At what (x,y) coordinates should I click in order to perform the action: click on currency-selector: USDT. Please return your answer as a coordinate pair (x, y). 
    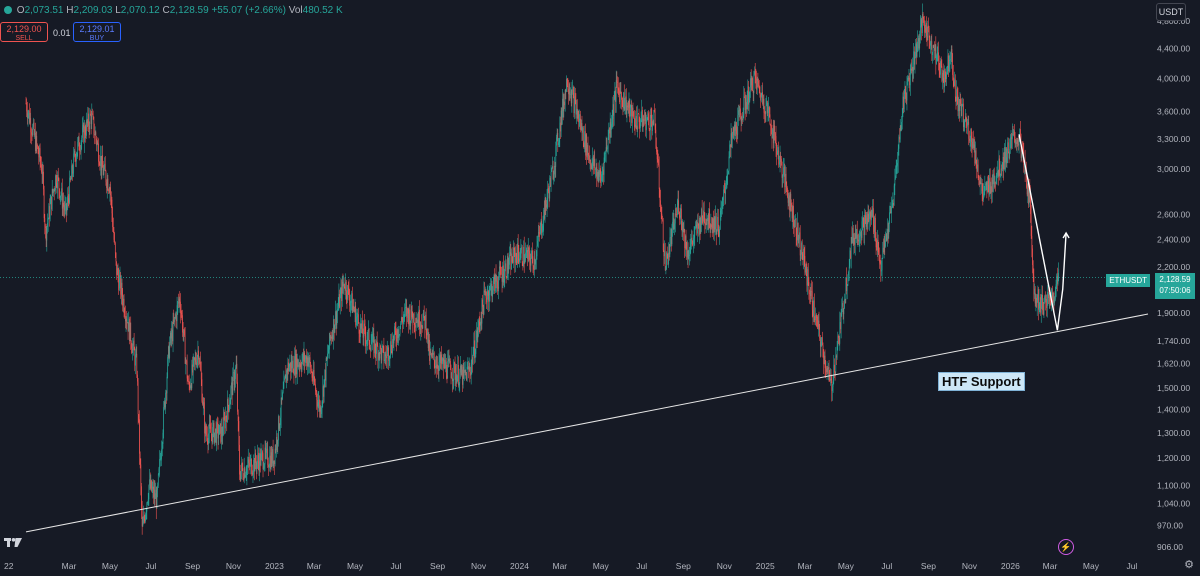
    Looking at the image, I should click on (1171, 12).